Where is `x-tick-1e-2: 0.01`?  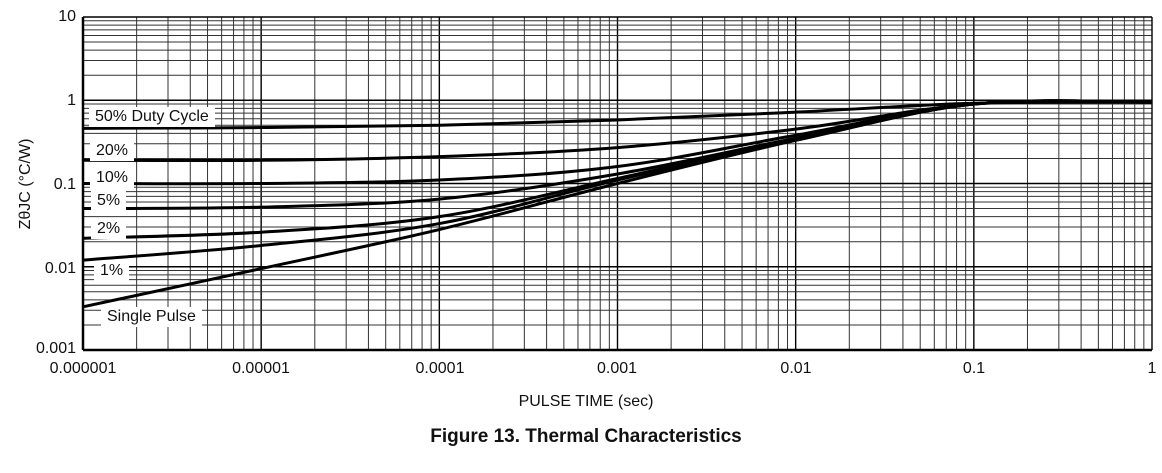 x-tick-1e-2: 0.01 is located at coordinates (796, 368).